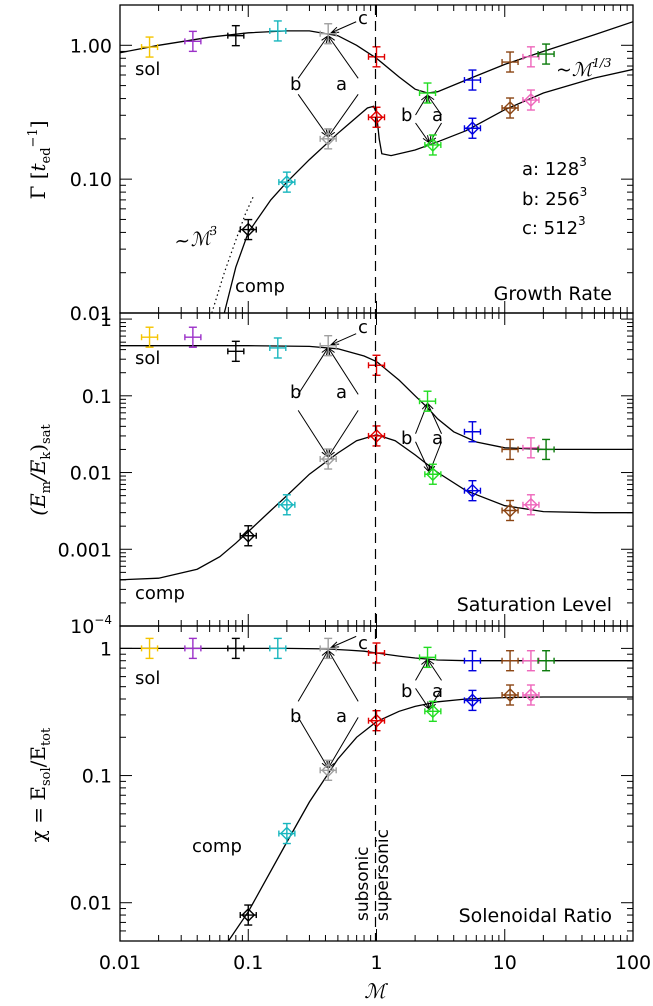  What do you see at coordinates (376, 507) in the screenshot?
I see `comp-fit-curve` at bounding box center [376, 507].